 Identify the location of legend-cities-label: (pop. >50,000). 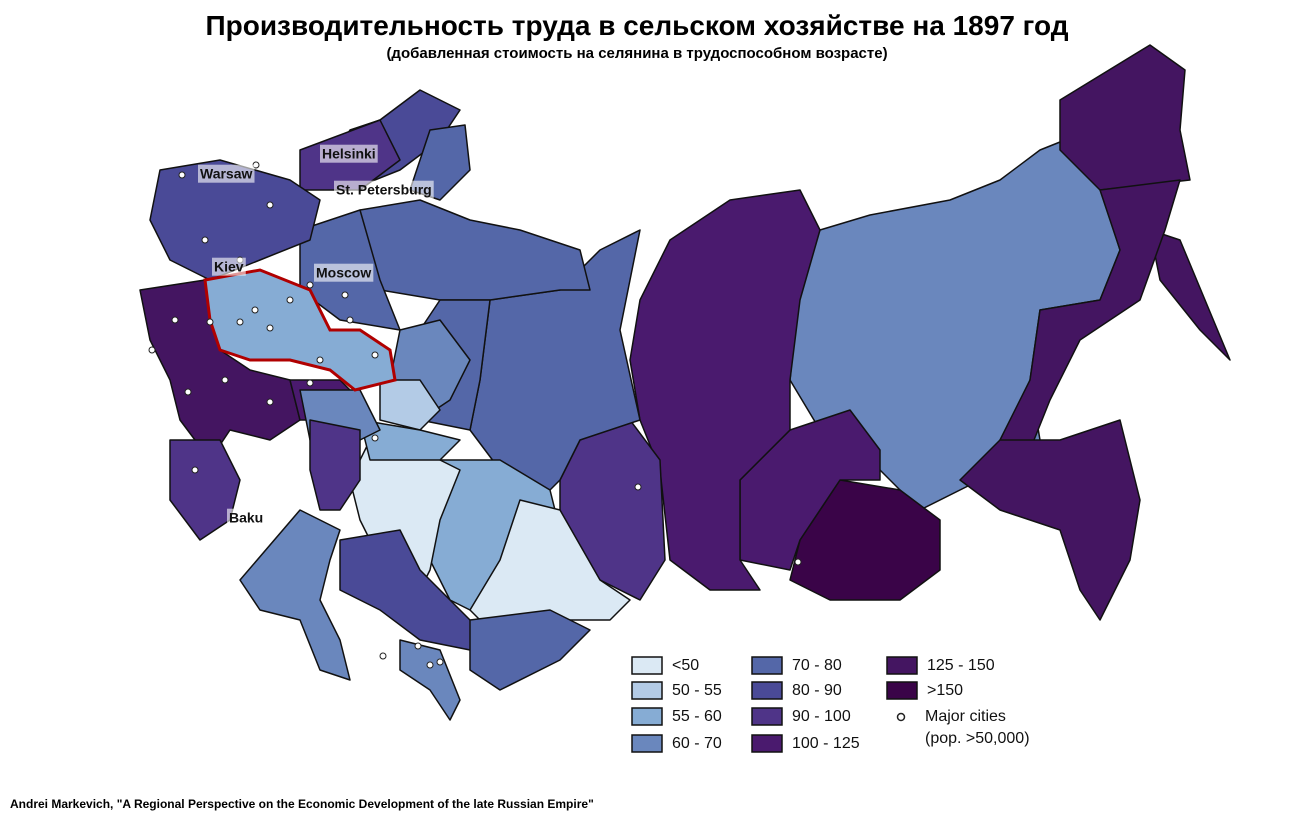
(977, 738).